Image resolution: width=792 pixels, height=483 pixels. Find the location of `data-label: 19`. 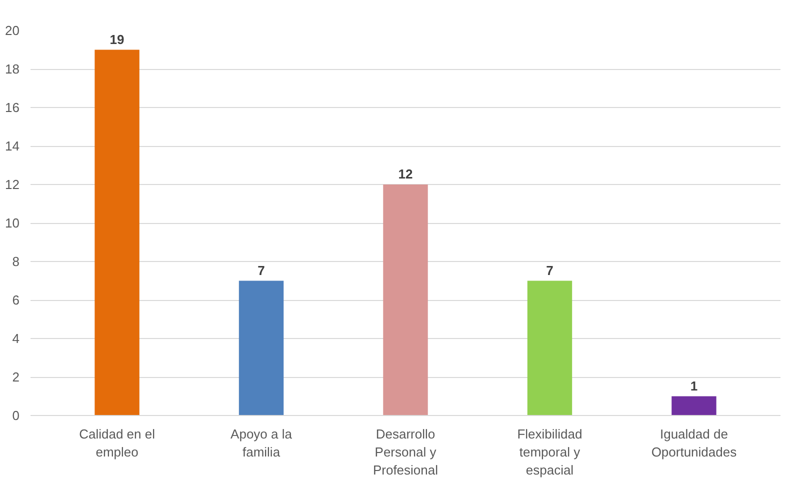

data-label: 19 is located at coordinates (117, 39).